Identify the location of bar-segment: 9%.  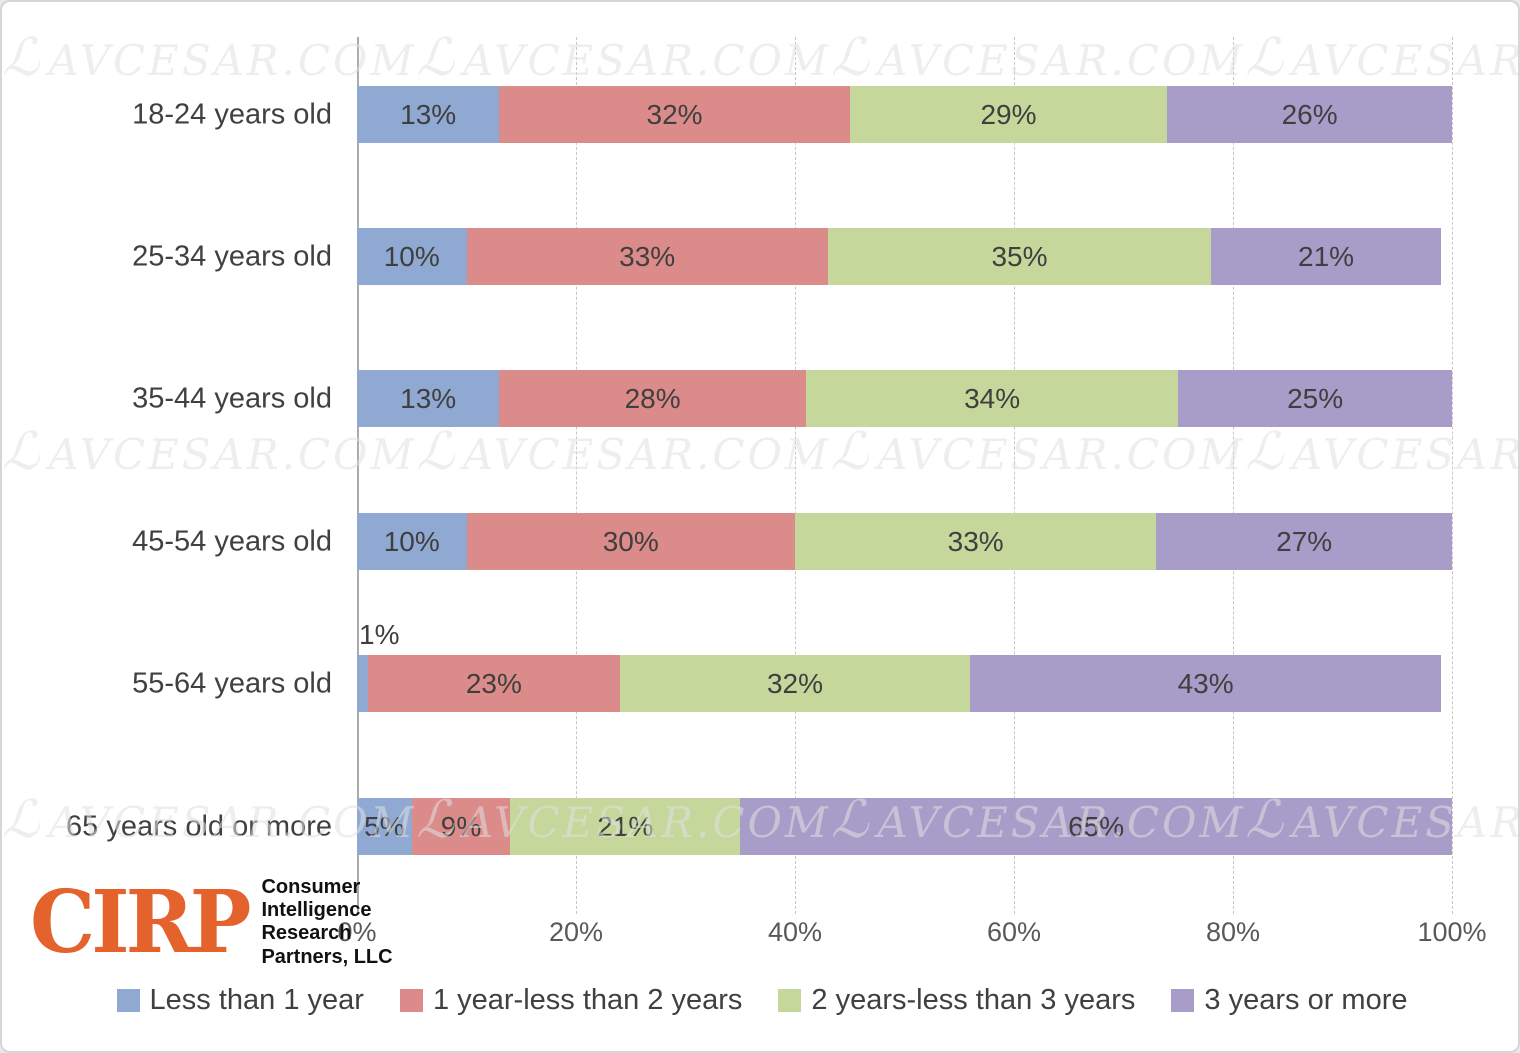
(461, 826).